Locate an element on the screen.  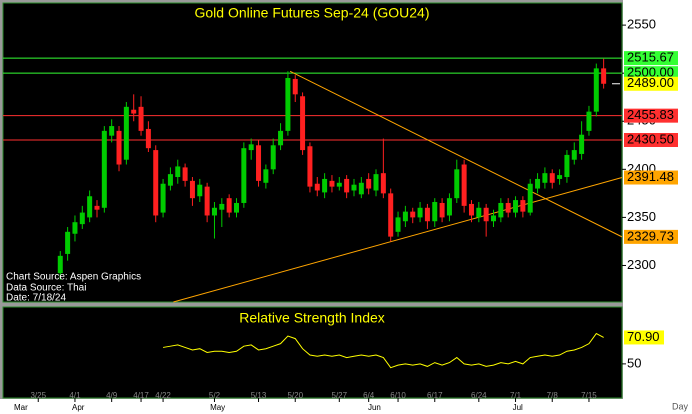
rsi-last-box is located at coordinates (644, 337).